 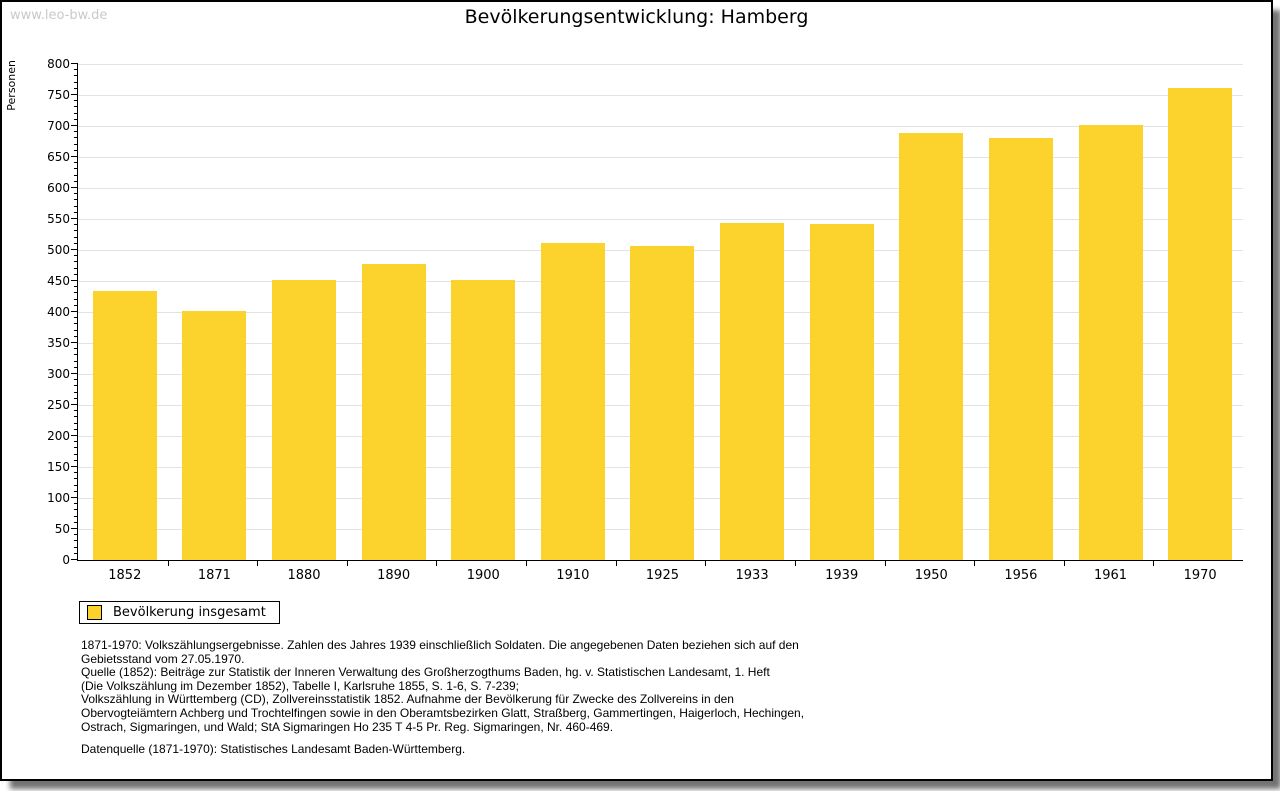 I want to click on bar-1956, so click(x=1020, y=349).